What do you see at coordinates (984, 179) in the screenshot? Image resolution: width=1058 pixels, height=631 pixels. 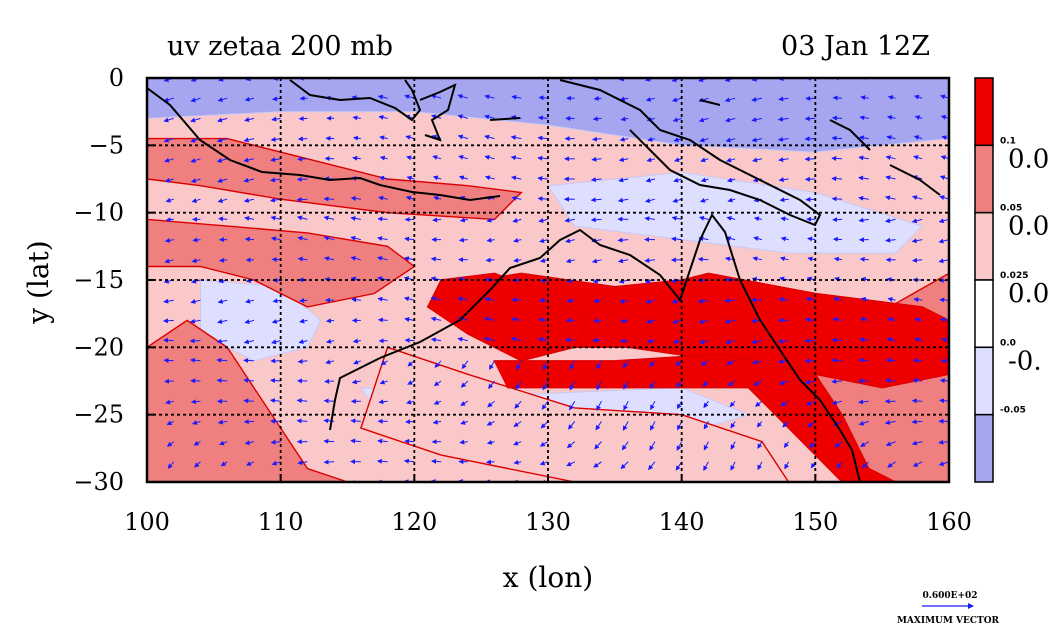 I see `colorbar-segment` at bounding box center [984, 179].